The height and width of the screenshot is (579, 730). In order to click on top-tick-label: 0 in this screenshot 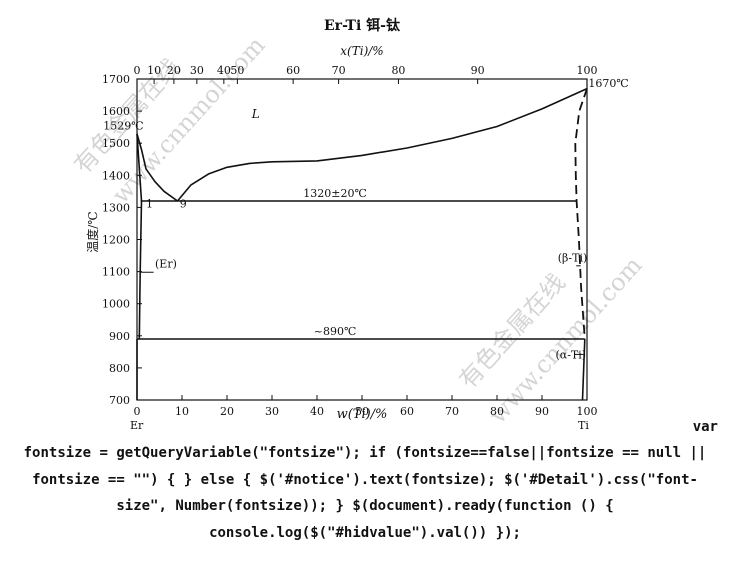, I will do `click(137, 70)`.